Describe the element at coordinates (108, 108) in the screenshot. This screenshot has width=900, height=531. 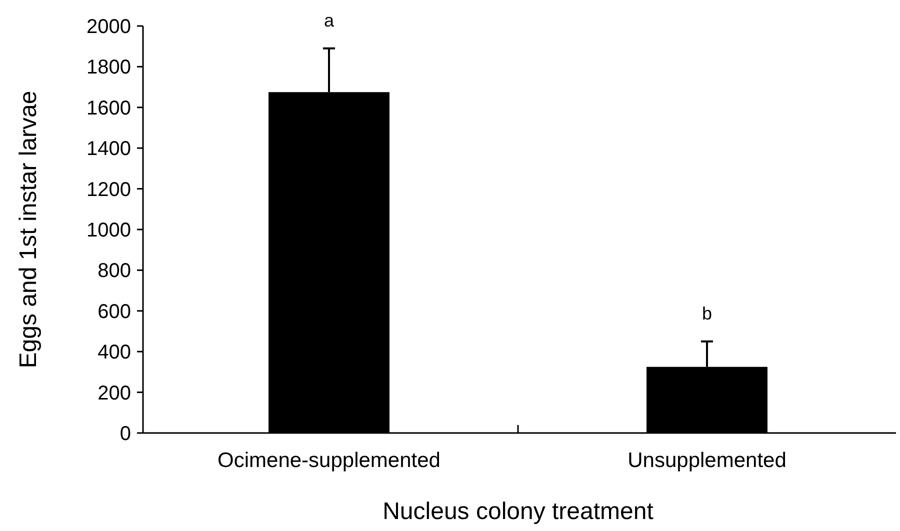
I see `y-tick-label: 1600` at that location.